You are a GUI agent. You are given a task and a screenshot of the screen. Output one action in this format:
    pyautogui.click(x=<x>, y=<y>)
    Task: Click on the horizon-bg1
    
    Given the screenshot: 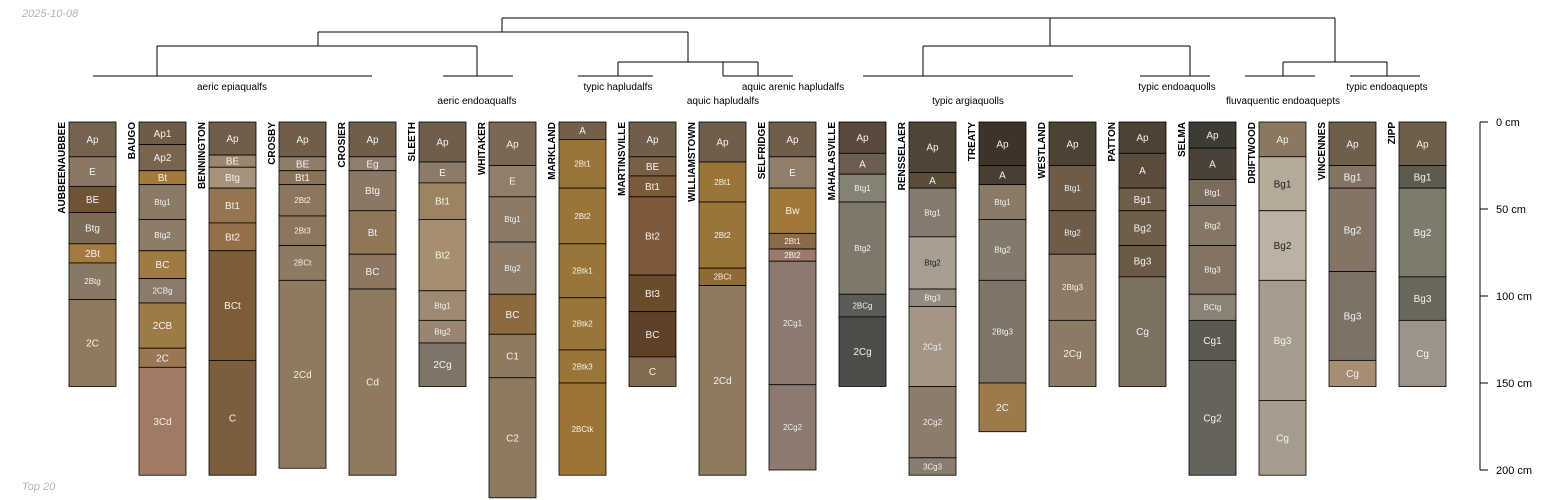 What is the action you would take?
    pyautogui.click(x=1282, y=184)
    